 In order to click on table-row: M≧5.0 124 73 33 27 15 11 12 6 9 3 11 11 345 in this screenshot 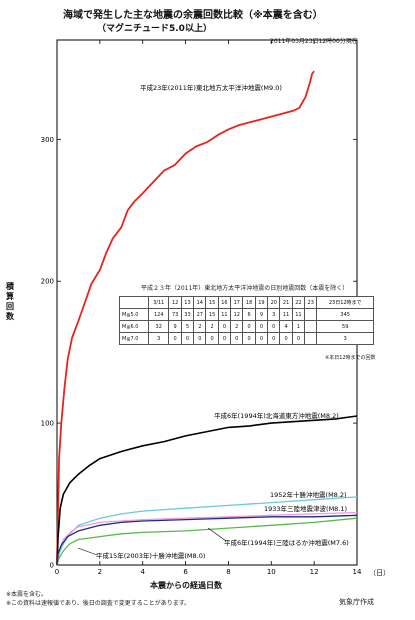, I will do `click(246, 314)`.